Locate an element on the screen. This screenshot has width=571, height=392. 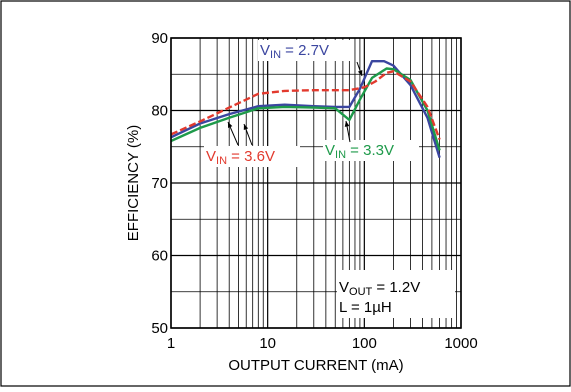
series-label: VIN = 3.3V is located at coordinates (359, 151).